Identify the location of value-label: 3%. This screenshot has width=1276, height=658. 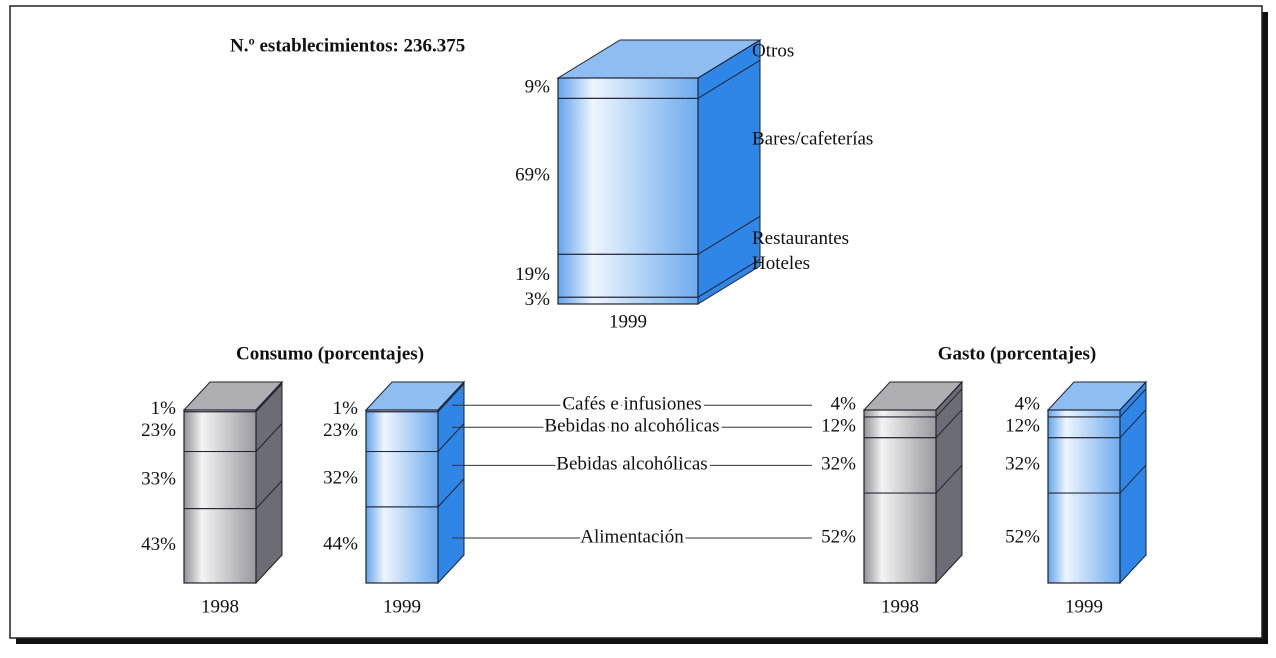
(538, 299).